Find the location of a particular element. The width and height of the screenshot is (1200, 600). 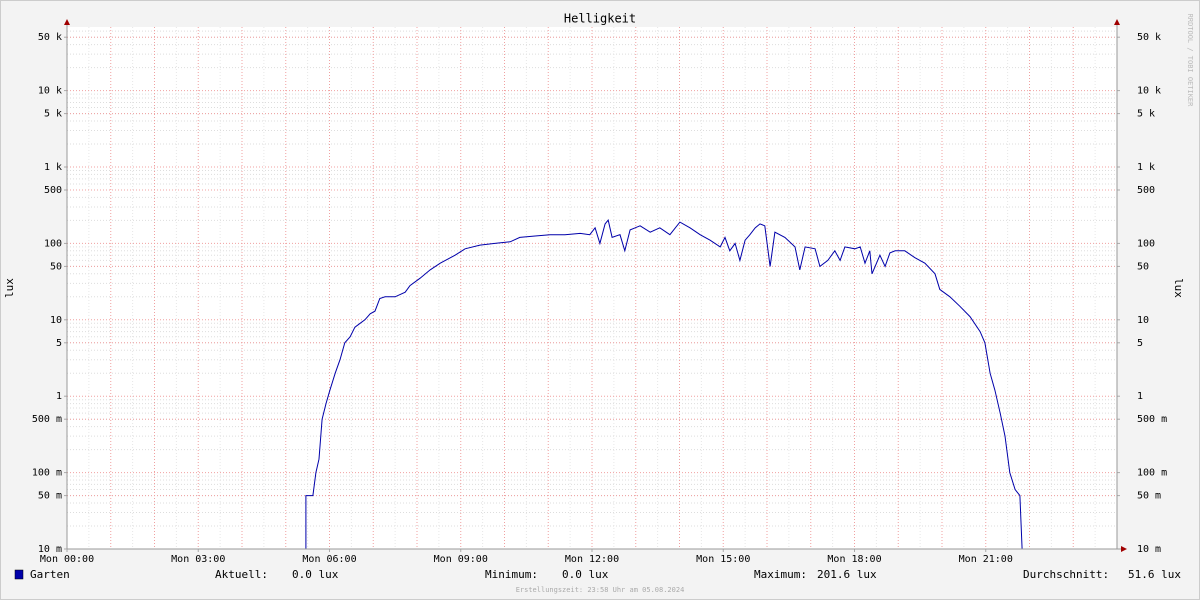

y2-tick-label: 500 is located at coordinates (1146, 190).